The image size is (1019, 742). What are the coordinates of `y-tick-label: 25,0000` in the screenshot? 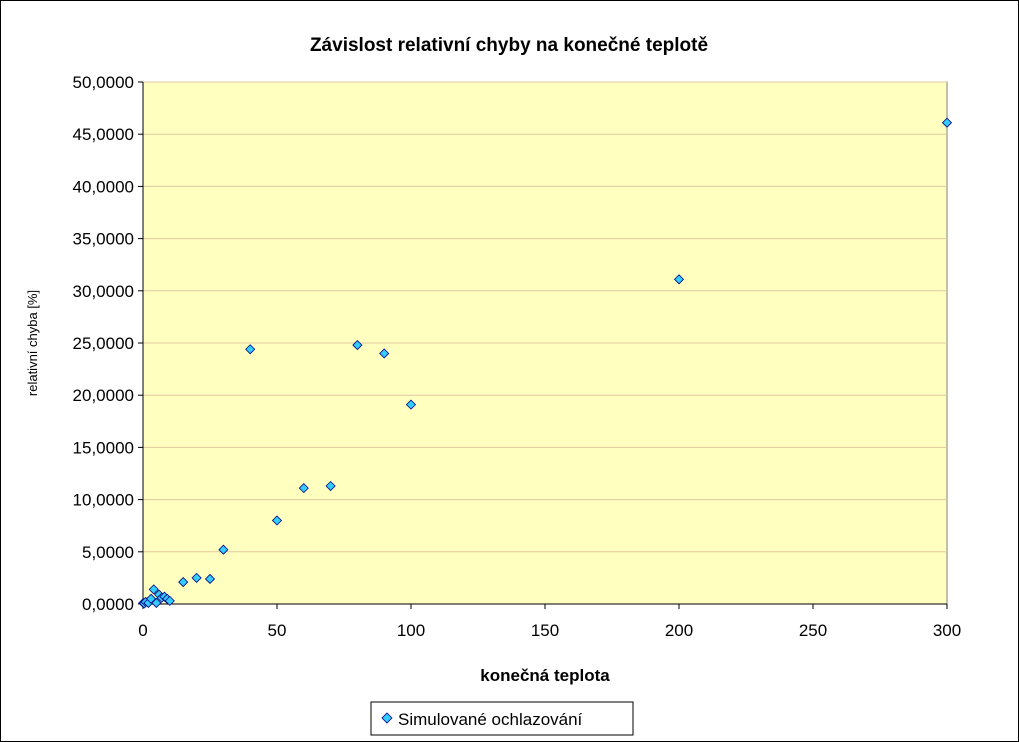 It's located at (103, 343).